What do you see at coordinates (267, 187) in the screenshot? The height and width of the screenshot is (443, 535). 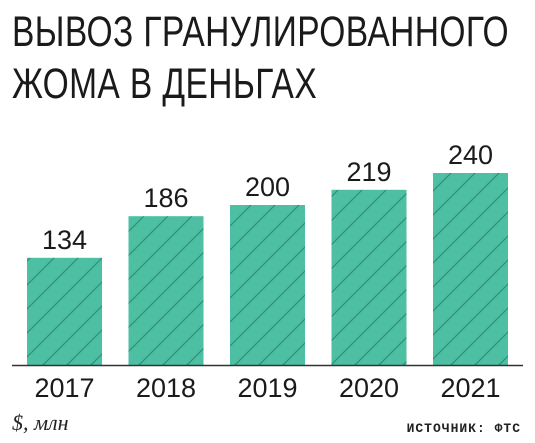 I see `value-label-2019: 200` at bounding box center [267, 187].